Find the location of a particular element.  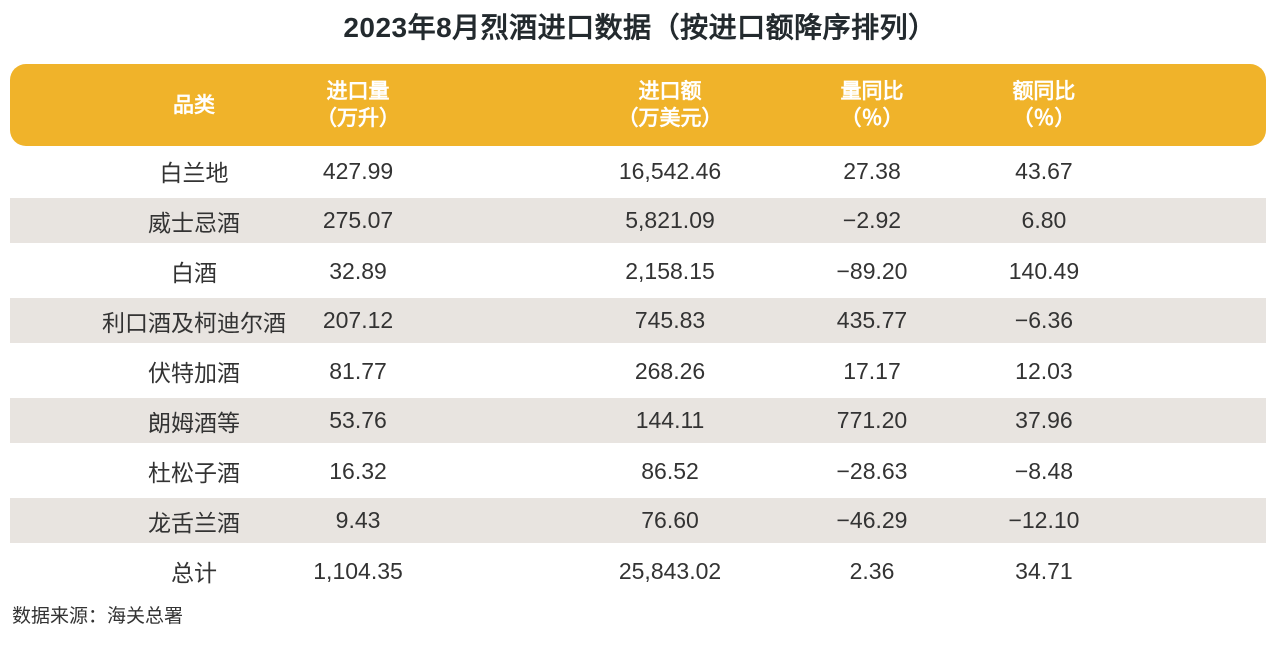

cell-value-yoy: −6.36 is located at coordinates (1044, 320).